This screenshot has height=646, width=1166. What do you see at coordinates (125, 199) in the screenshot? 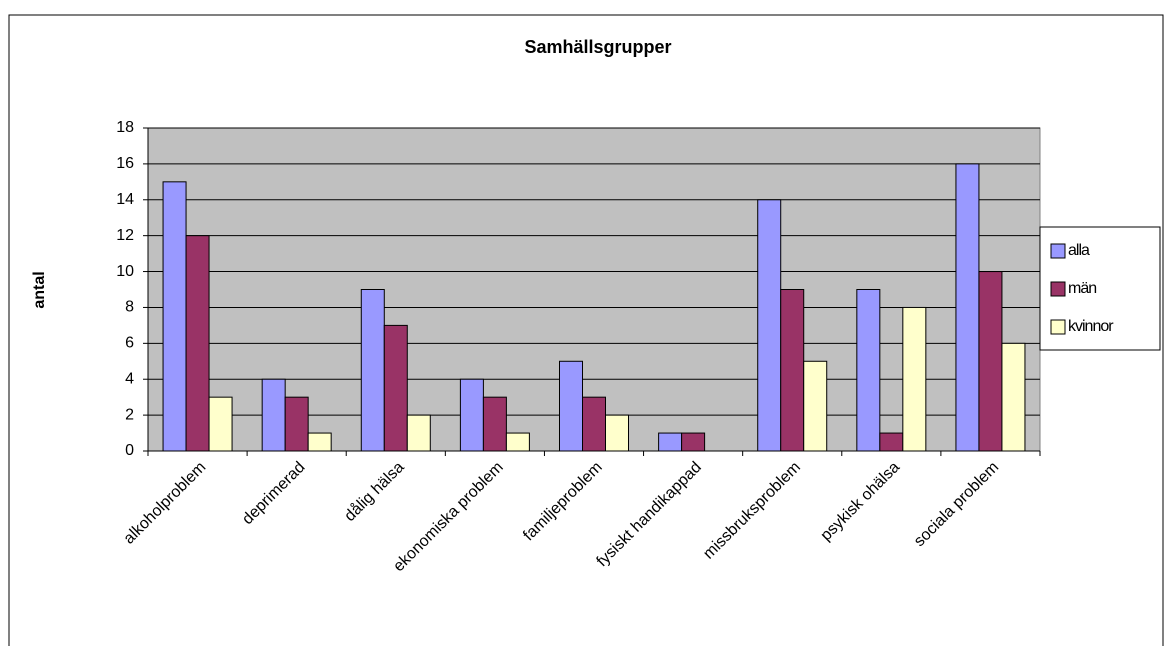
I see `y-tick-label: 14` at bounding box center [125, 199].